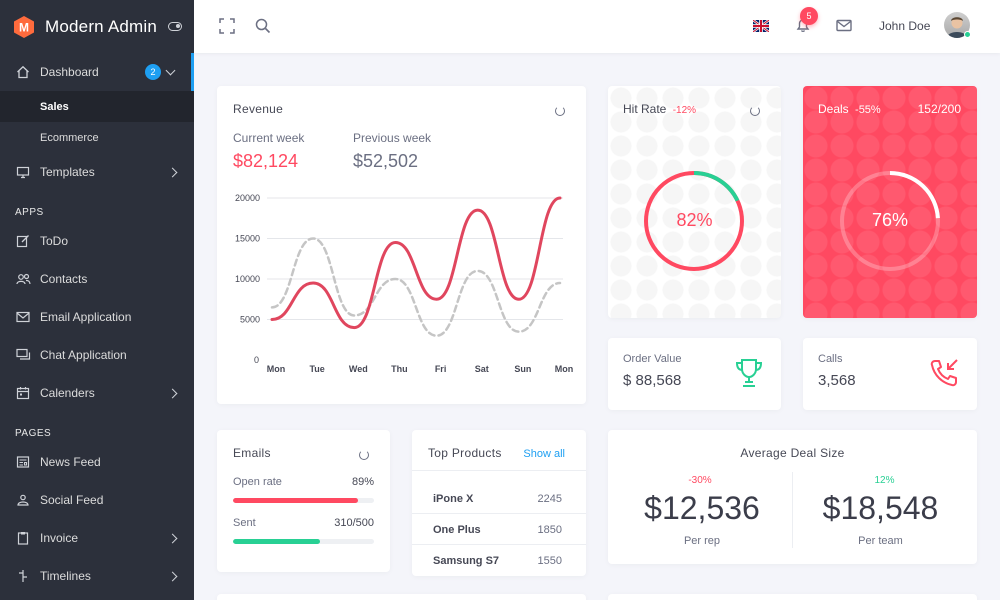 This screenshot has width=1000, height=600. I want to click on sidebar-item-label: Timelines, so click(65, 576).